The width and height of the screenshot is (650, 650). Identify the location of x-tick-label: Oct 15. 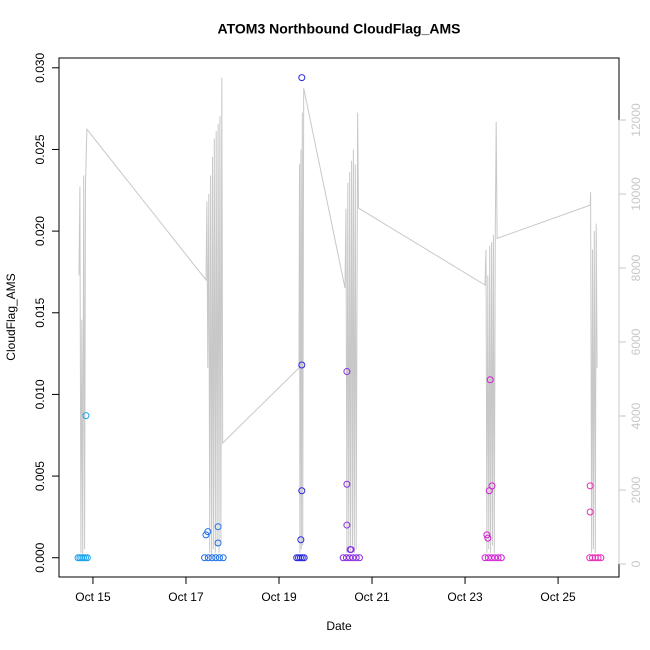
(93, 597).